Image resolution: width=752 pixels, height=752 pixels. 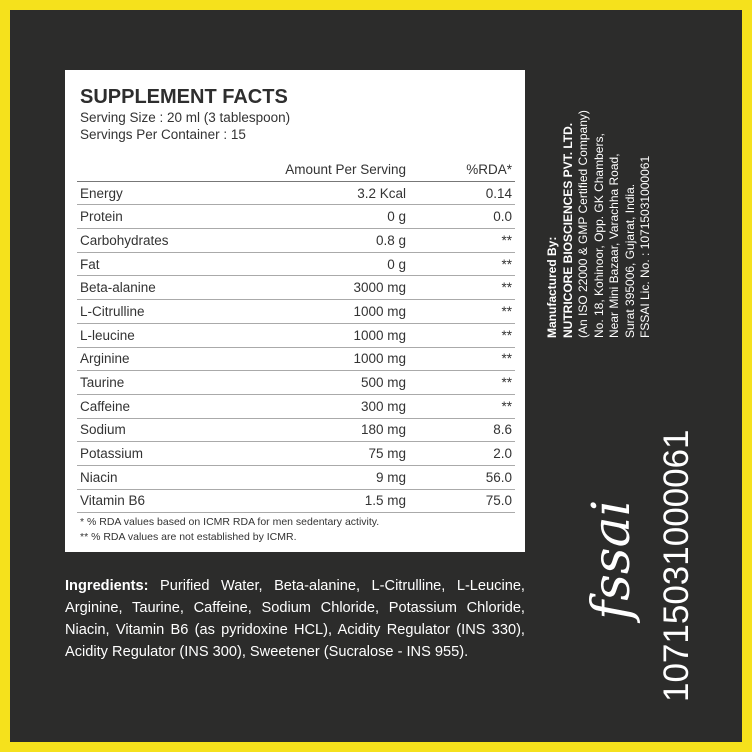 I want to click on fssai-logo: fssai, so click(x=613, y=559).